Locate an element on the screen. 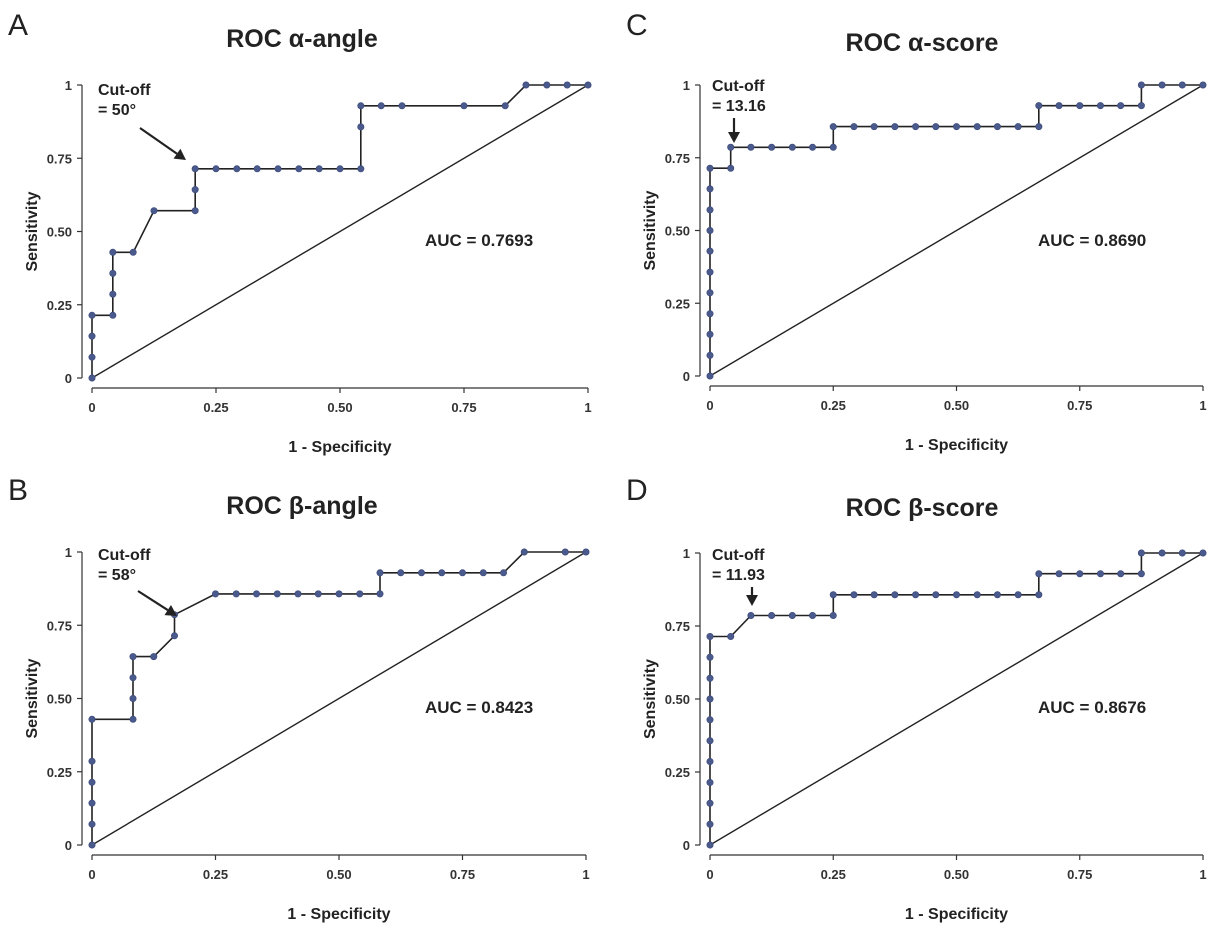 The height and width of the screenshot is (930, 1215). cutoff-arrow-head is located at coordinates (170, 610).